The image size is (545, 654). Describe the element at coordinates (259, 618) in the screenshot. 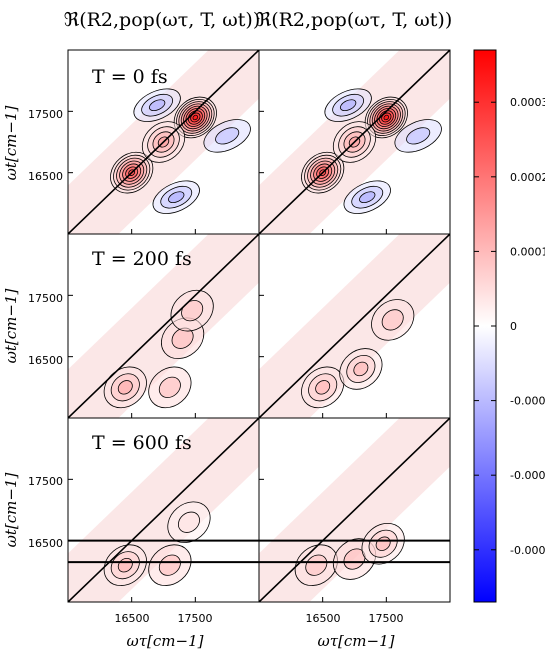

I see `x-tick-labels: 16500 17500 16500 17500` at that location.